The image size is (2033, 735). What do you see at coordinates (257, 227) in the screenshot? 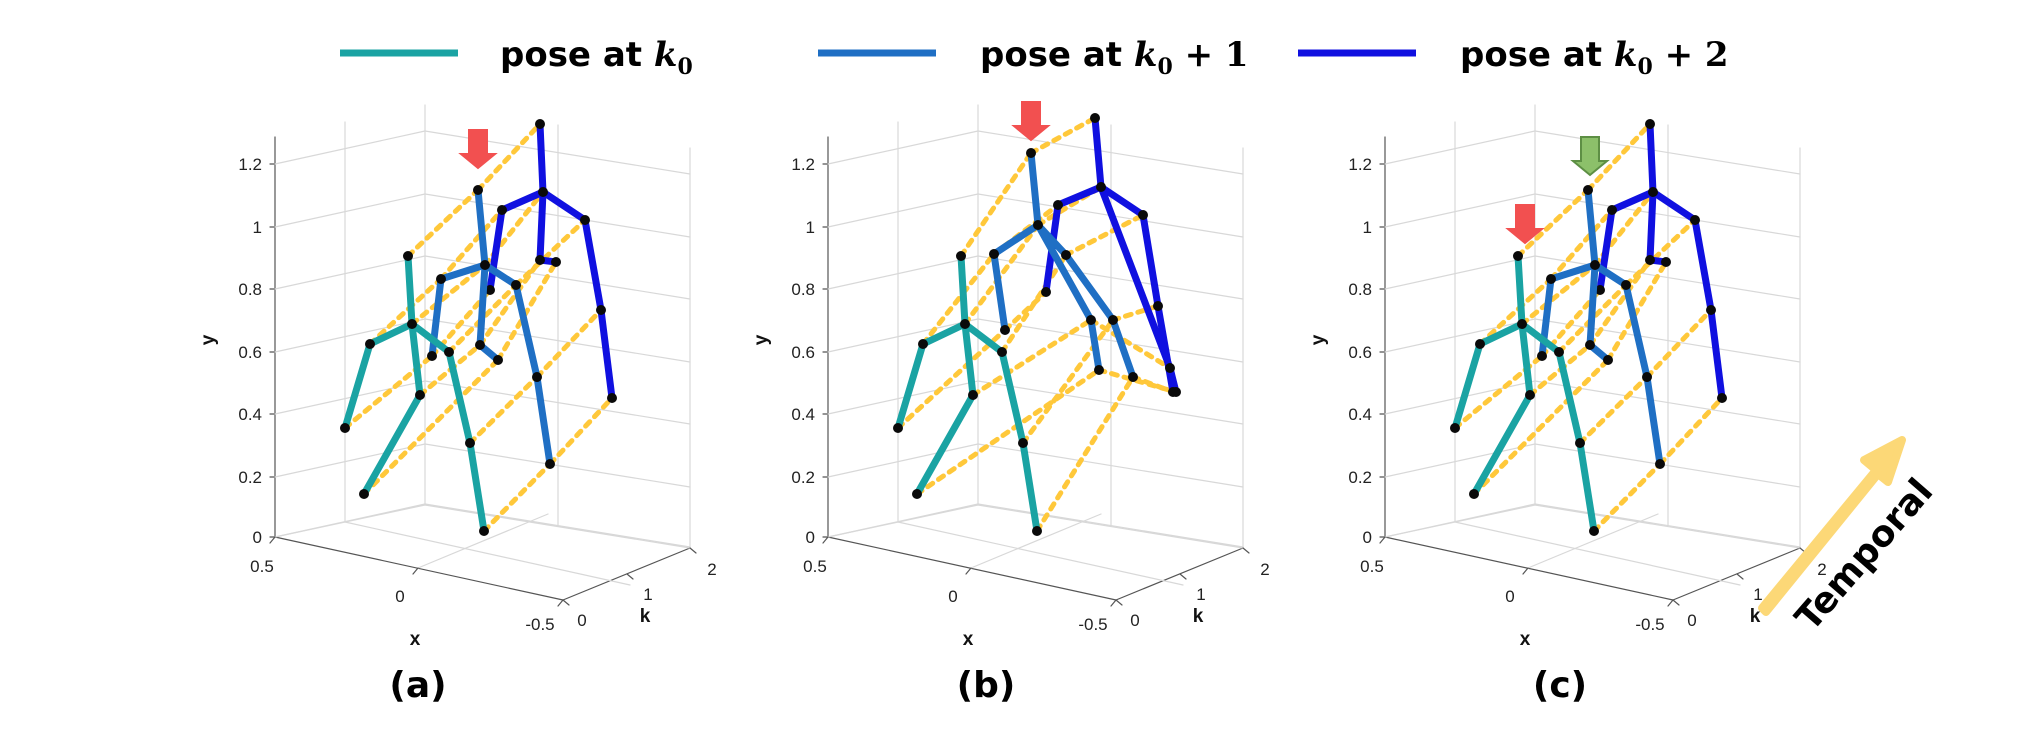
I see `y-tick-label: 1` at bounding box center [257, 227].